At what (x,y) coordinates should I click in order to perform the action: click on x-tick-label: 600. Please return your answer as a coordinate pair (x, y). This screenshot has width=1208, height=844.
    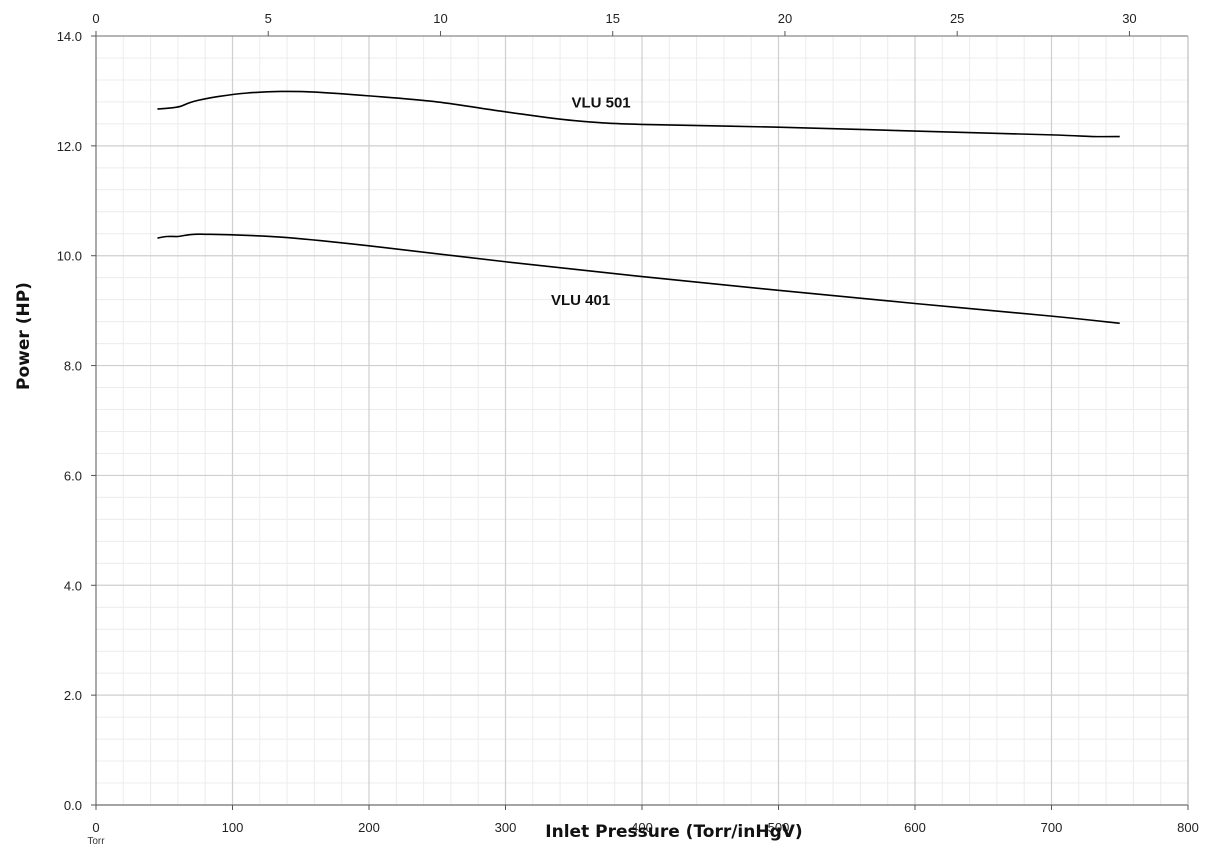
    Looking at the image, I should click on (915, 827).